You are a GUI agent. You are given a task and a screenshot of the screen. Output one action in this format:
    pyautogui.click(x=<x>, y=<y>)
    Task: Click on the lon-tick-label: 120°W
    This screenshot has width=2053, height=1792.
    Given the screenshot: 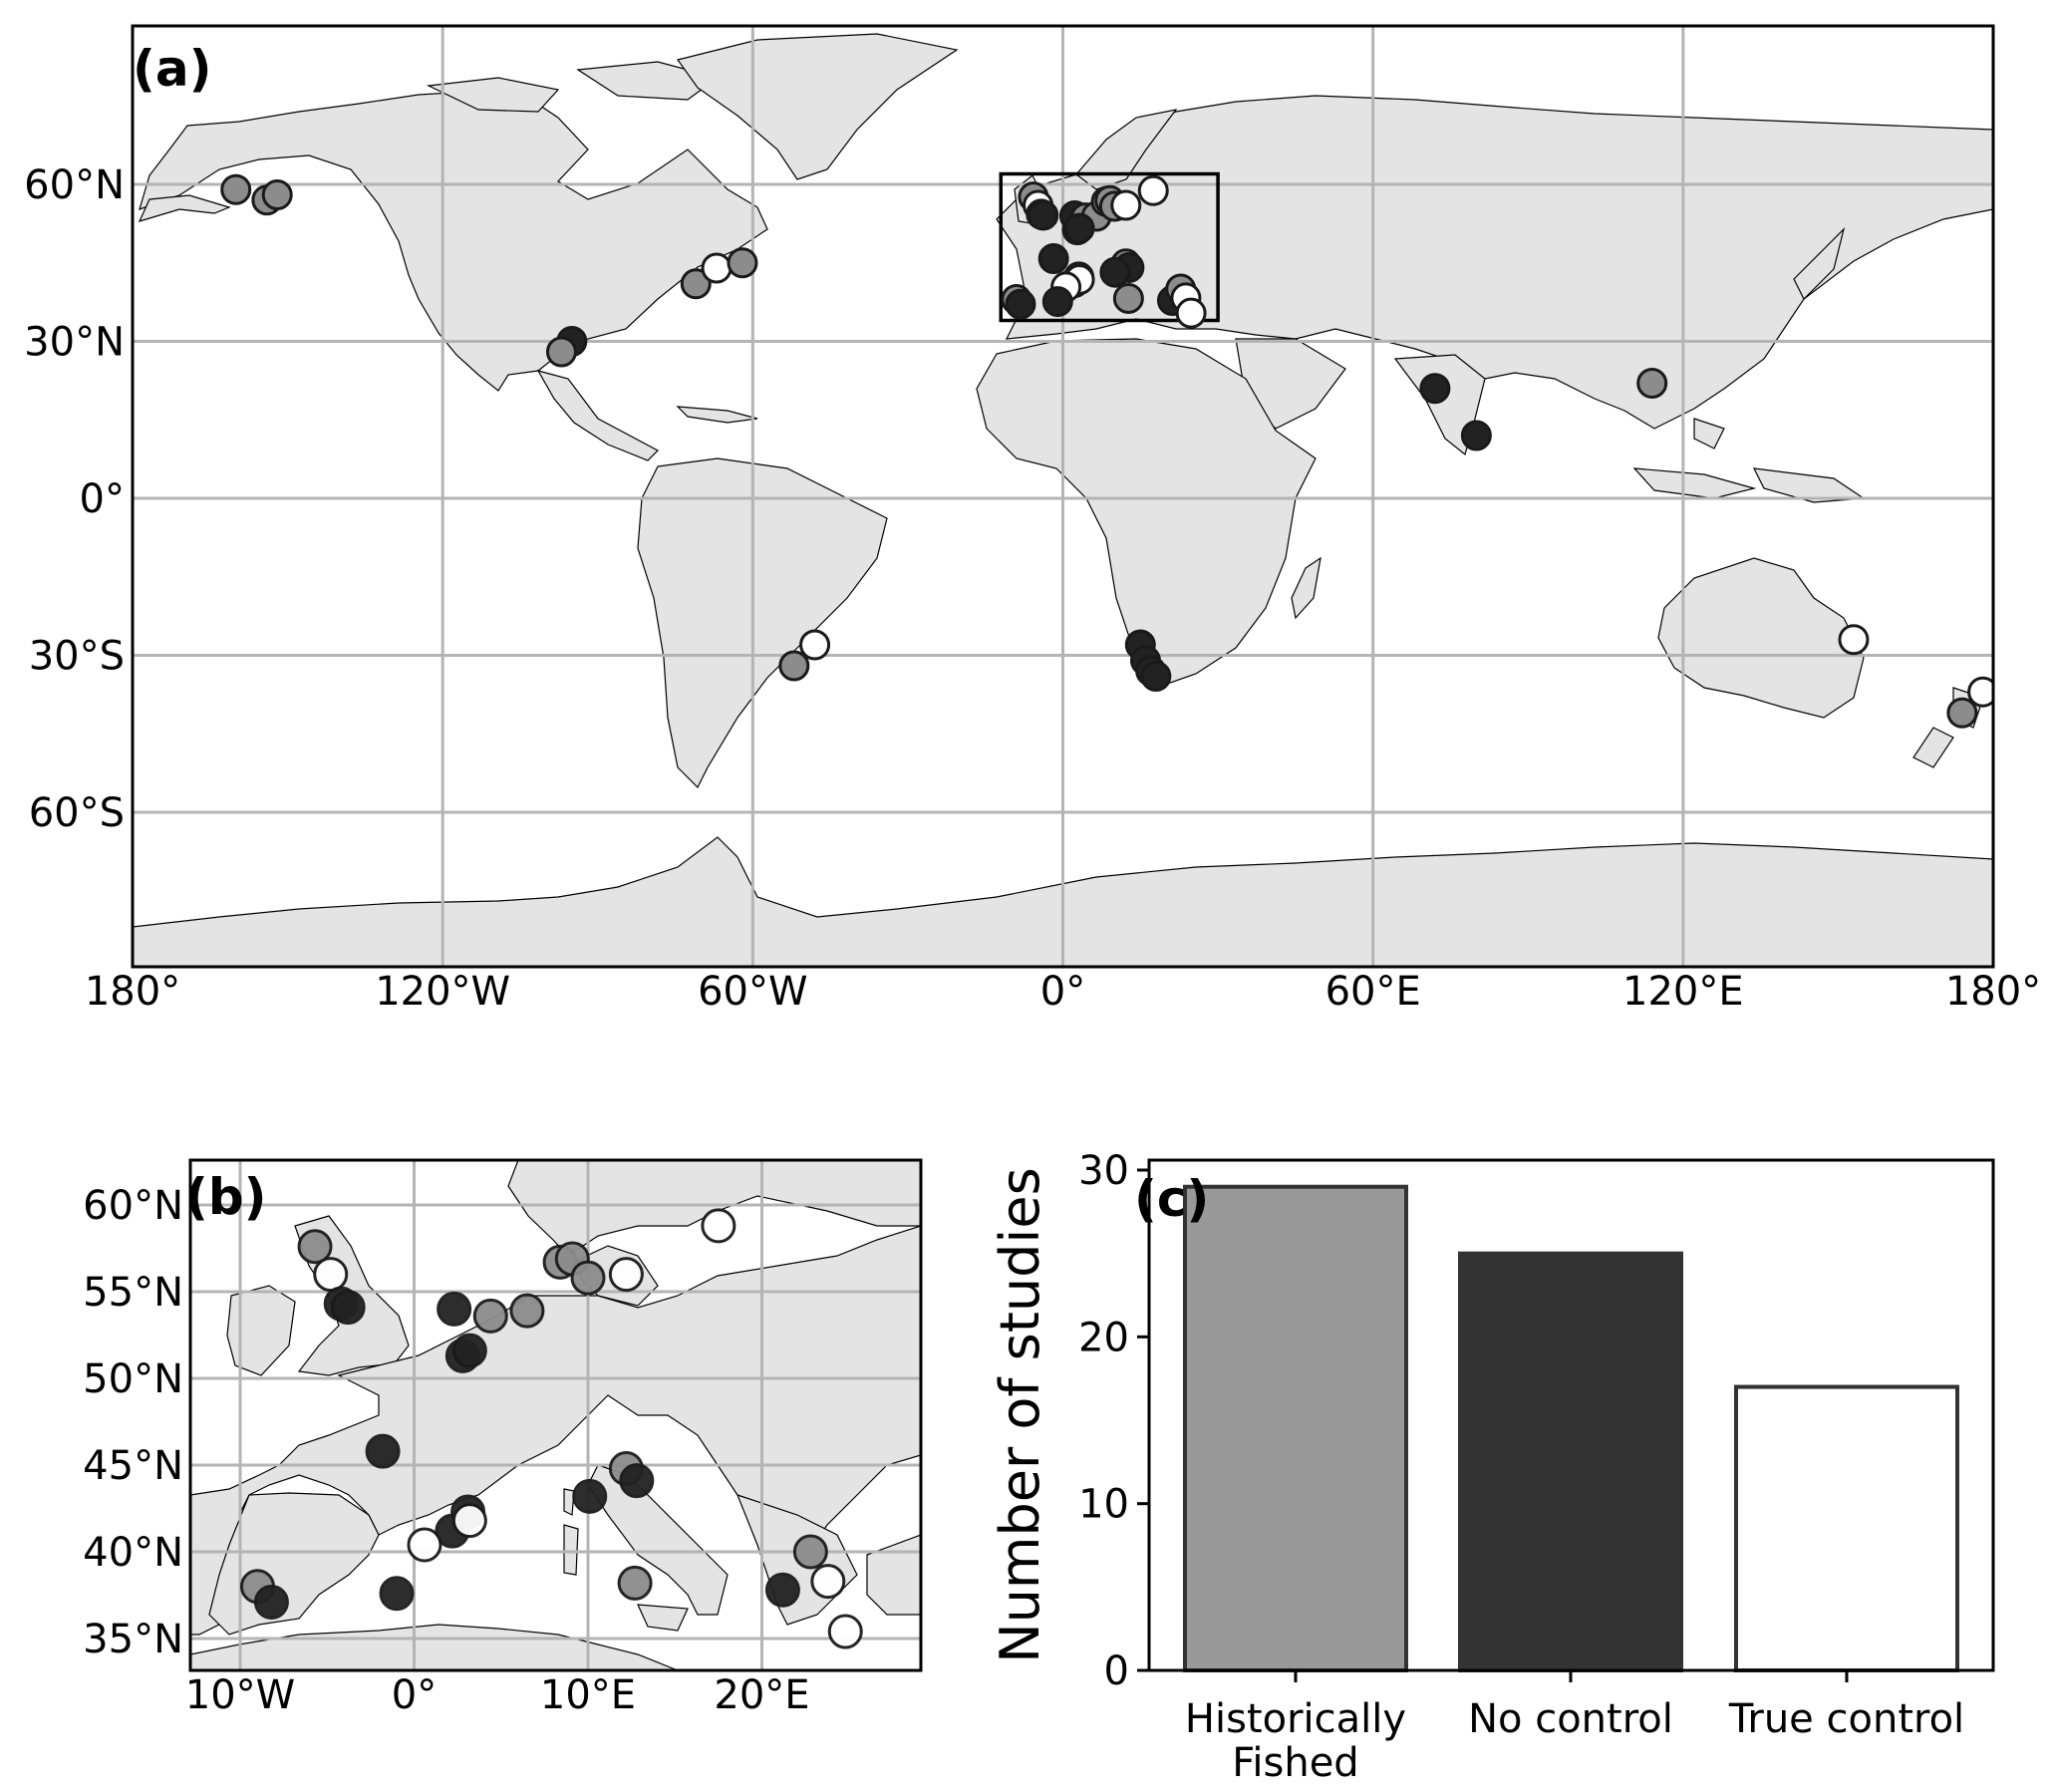 What is the action you would take?
    pyautogui.click(x=442, y=992)
    